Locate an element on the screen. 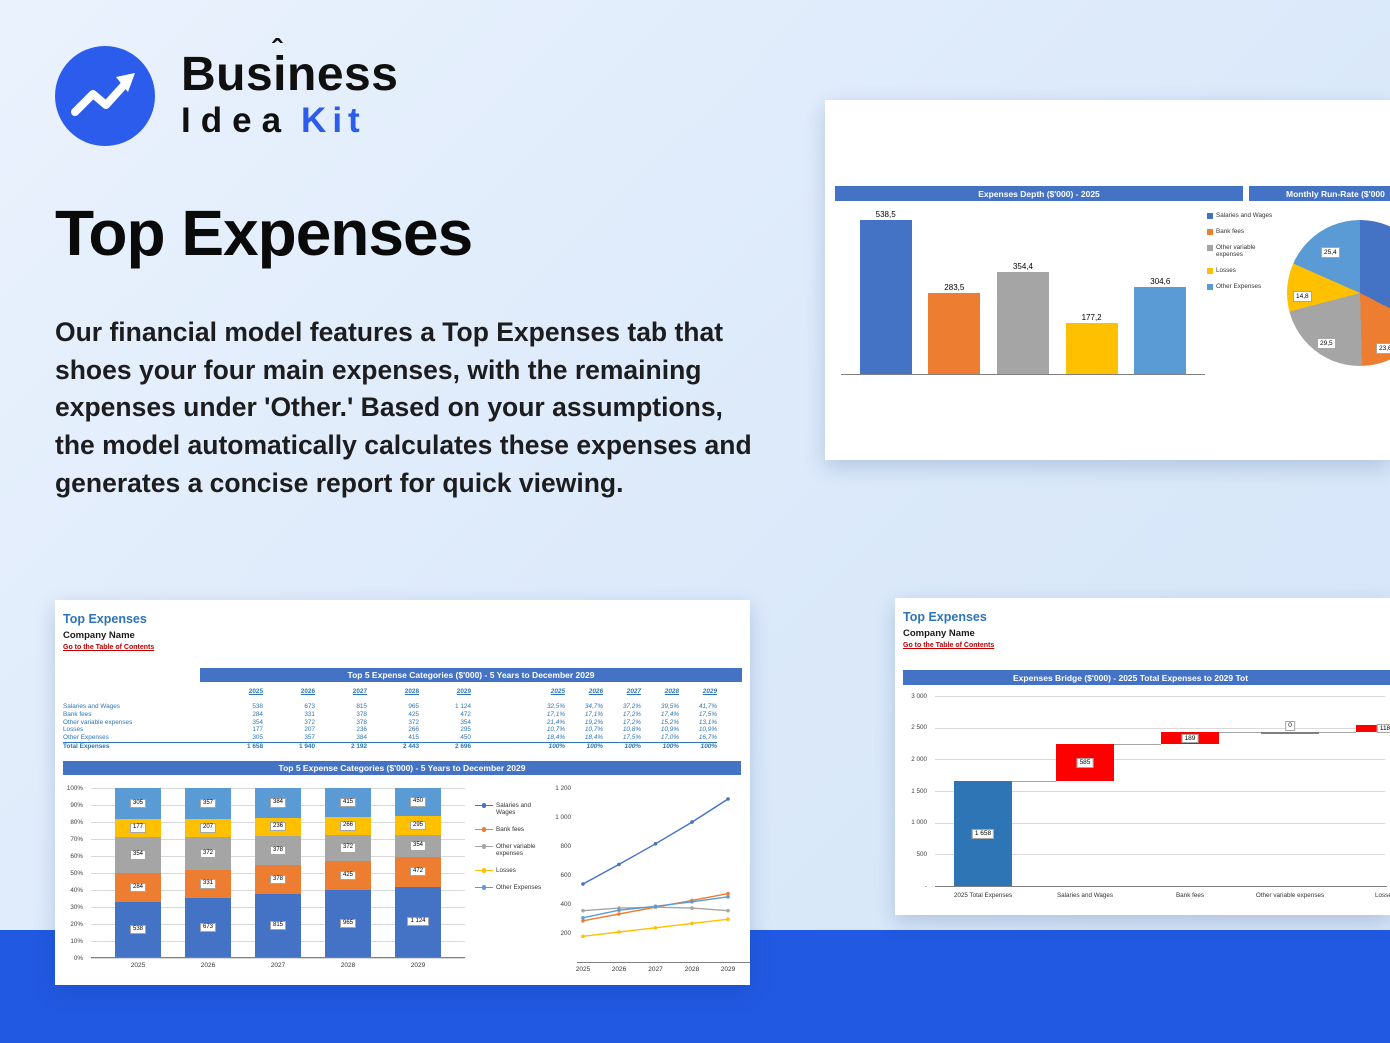  cell-value: 378 is located at coordinates (361, 715).